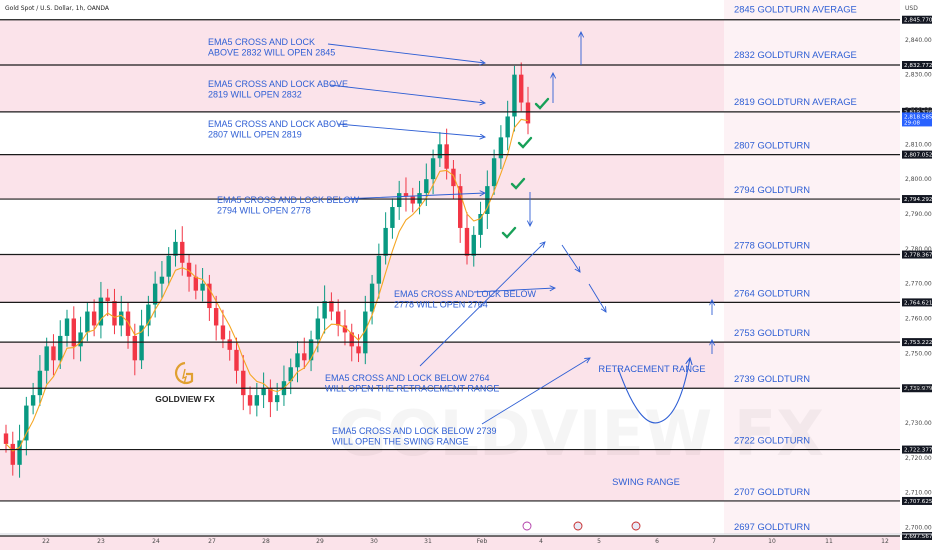 This screenshot has height=550, width=932. I want to click on y-tick-label: 2,780.000, so click(918, 249).